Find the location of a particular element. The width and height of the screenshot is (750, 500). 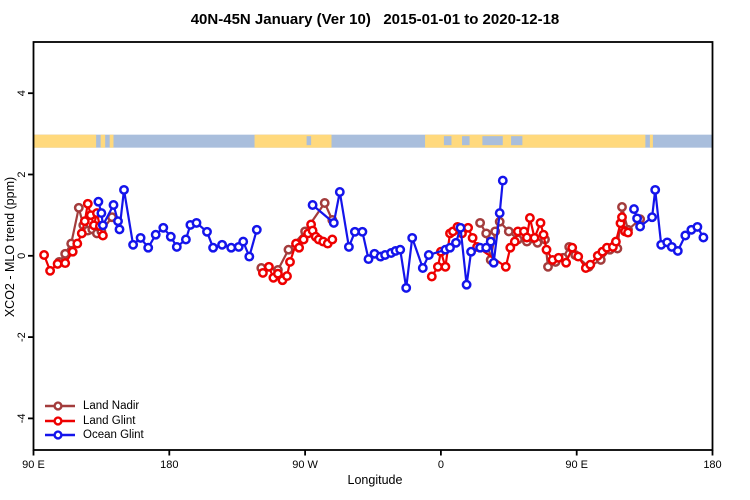

x-tick-label: 90 E is located at coordinates (33, 465).